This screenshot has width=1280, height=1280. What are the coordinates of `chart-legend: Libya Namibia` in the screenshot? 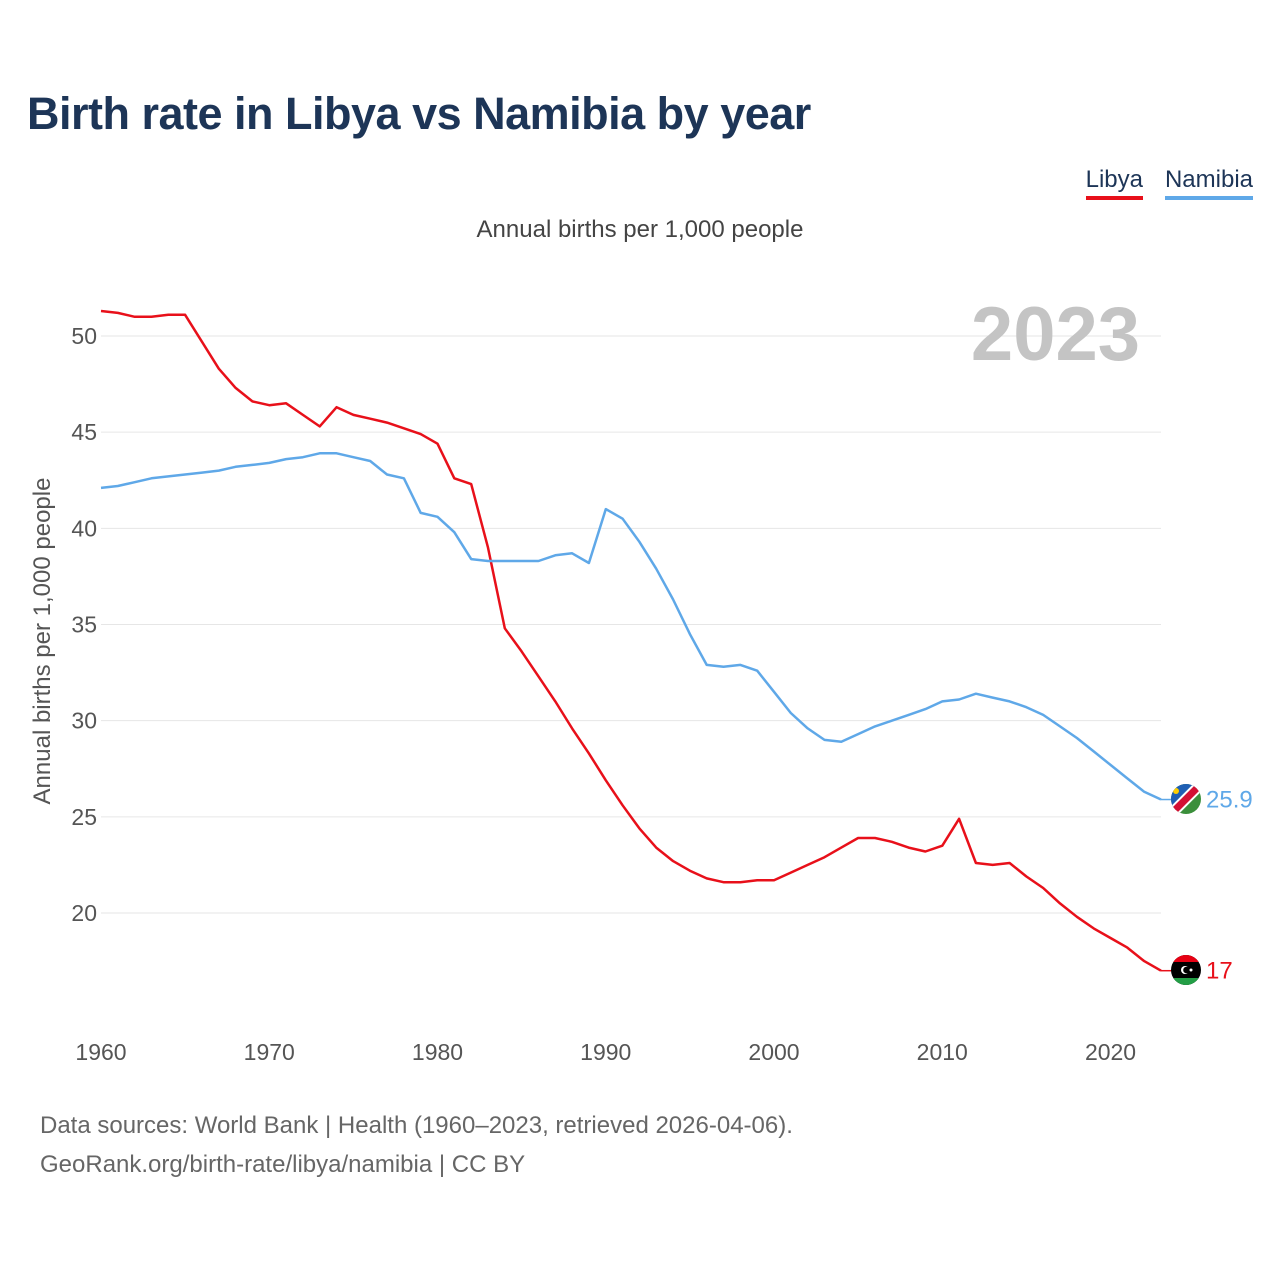 It's located at (1169, 183).